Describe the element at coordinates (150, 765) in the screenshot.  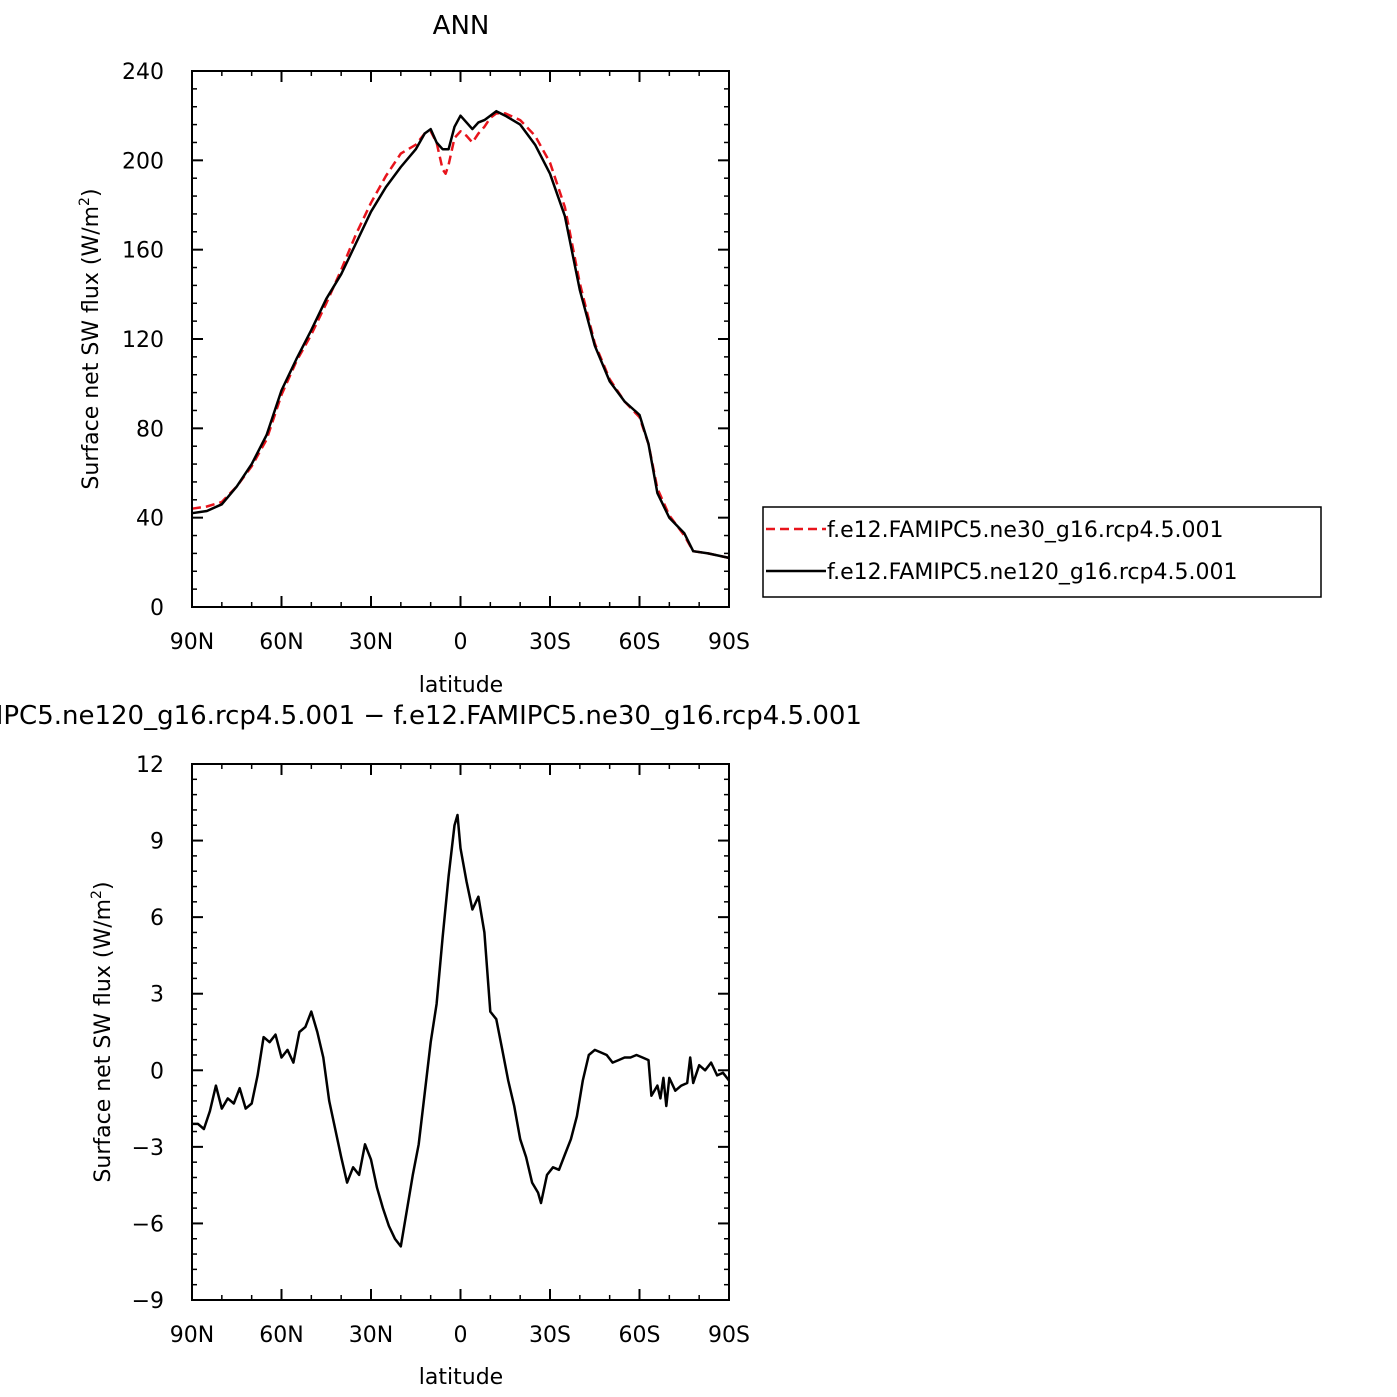
I see `y-tick-label: 12` at that location.